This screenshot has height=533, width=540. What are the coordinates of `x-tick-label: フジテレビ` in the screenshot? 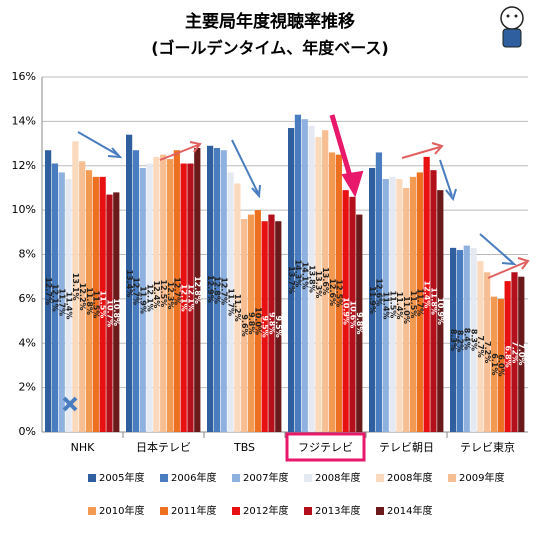 It's located at (325, 447).